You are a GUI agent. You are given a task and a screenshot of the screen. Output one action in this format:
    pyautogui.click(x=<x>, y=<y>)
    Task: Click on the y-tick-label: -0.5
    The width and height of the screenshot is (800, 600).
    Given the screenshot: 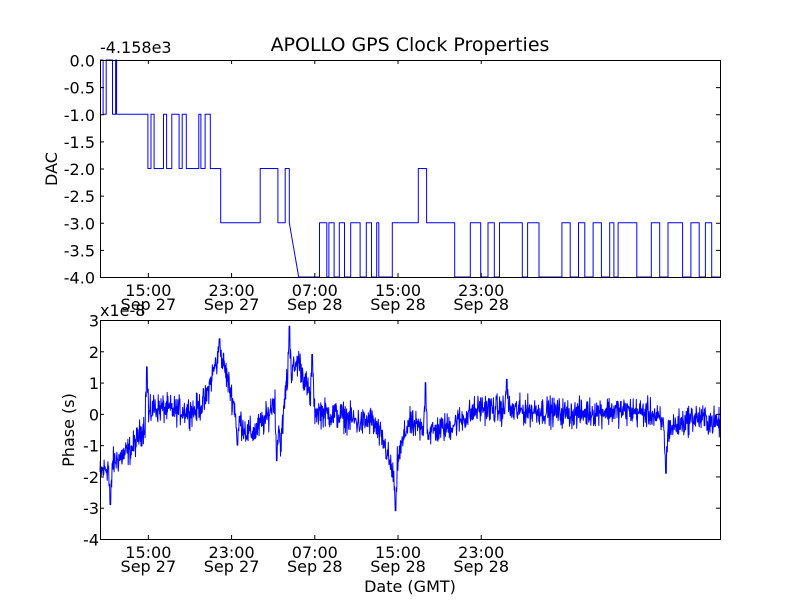 What is the action you would take?
    pyautogui.click(x=79, y=88)
    